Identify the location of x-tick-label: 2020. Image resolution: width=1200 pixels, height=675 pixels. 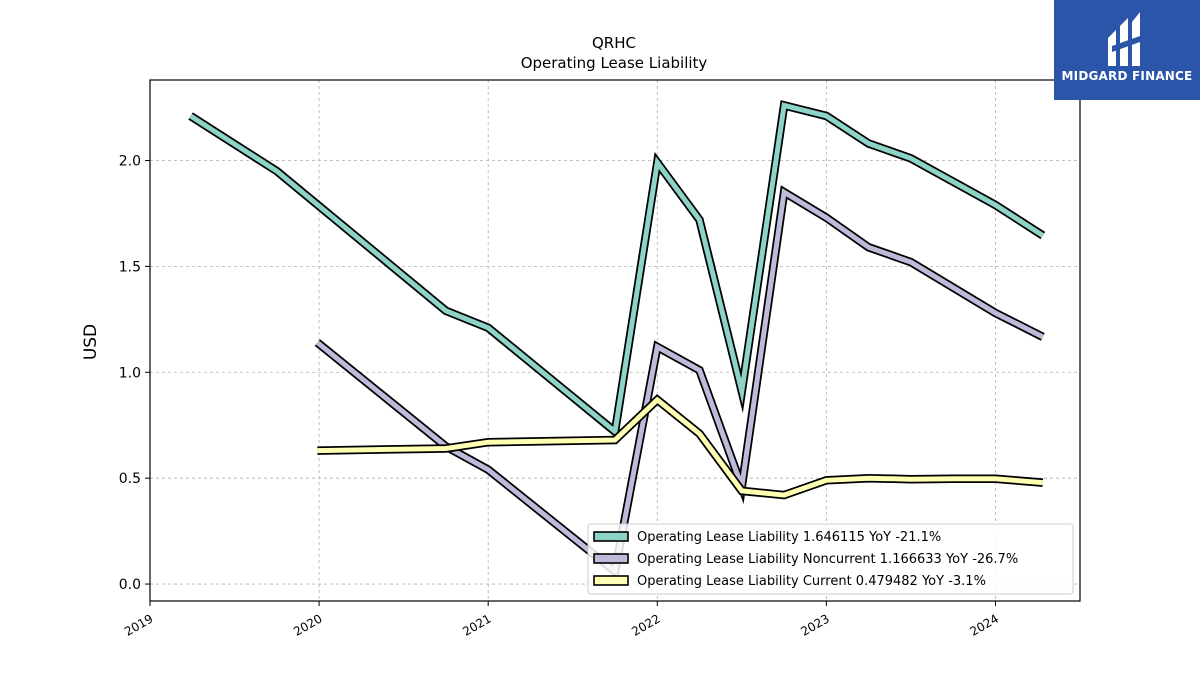
(307, 624).